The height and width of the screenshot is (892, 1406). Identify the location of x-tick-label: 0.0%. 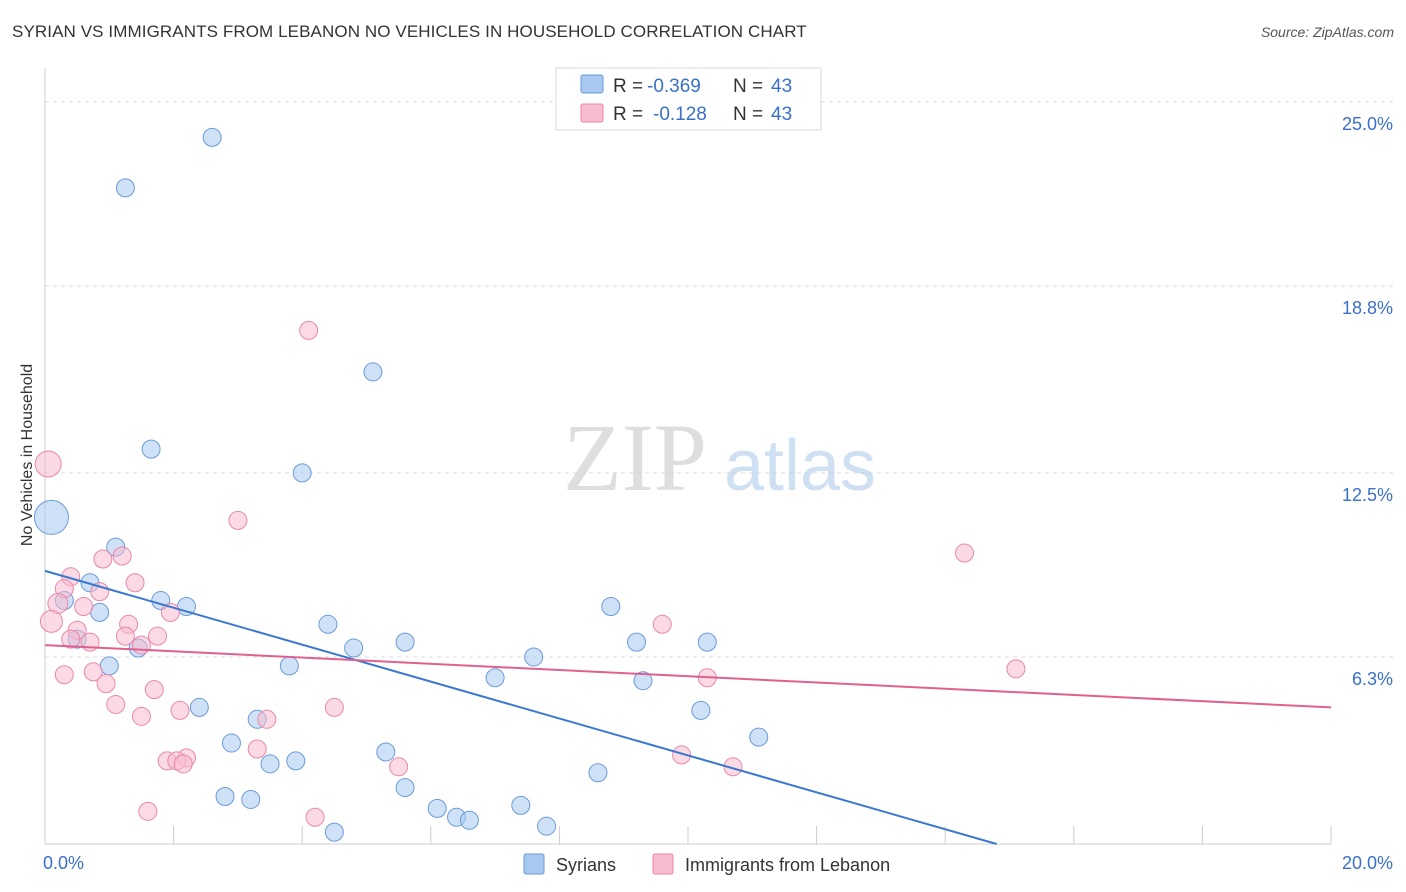
(63, 863).